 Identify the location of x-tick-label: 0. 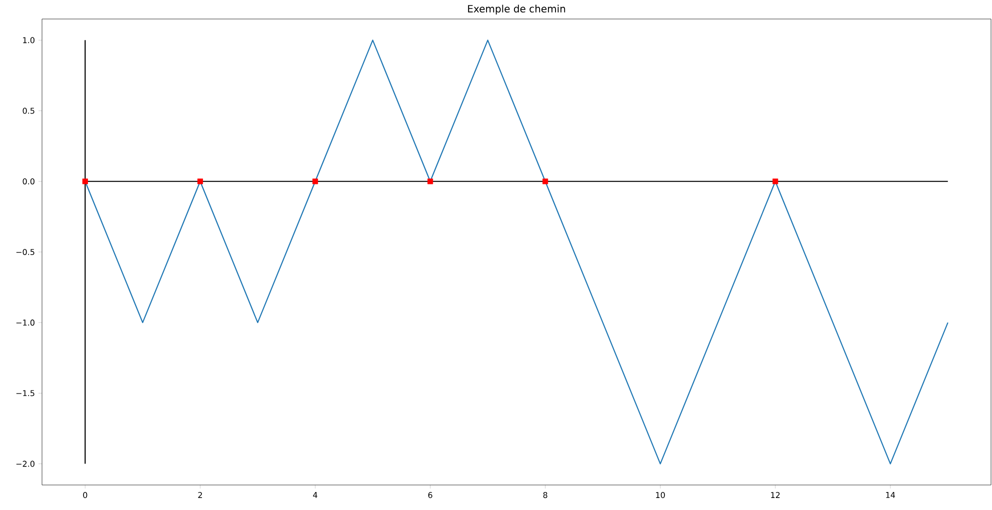
(85, 495).